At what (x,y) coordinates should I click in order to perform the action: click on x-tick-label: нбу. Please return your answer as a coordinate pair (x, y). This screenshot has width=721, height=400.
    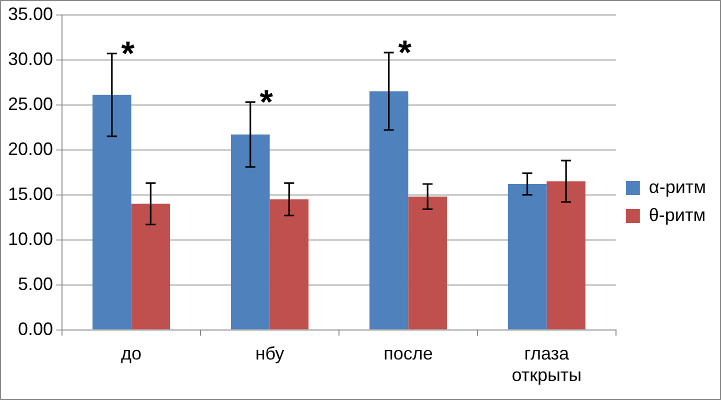
    Looking at the image, I should click on (269, 354).